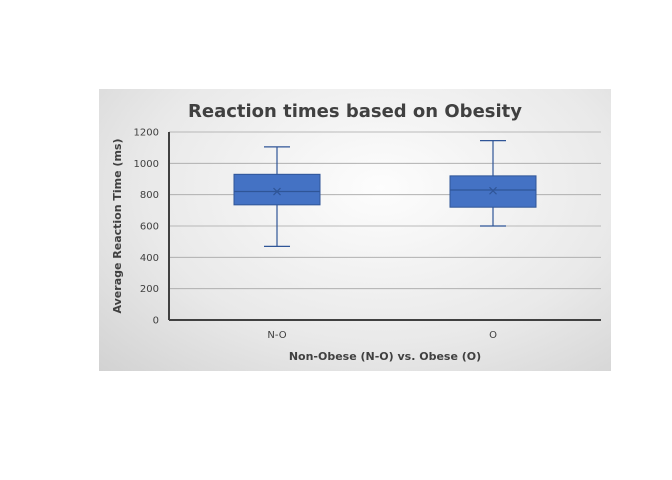  Describe the element at coordinates (149, 227) in the screenshot. I see `y-tick-label: 600` at that location.